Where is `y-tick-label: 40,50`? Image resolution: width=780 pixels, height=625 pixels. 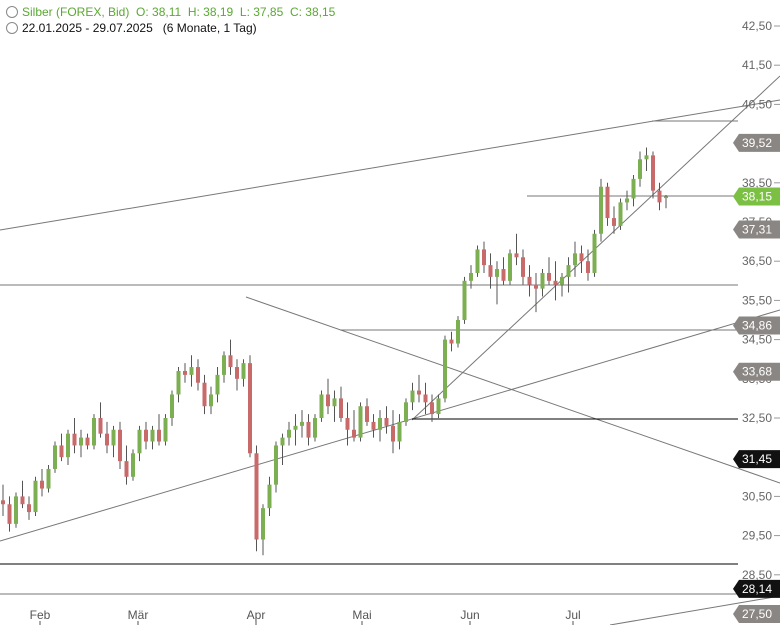
y-tick-label: 40,50 is located at coordinates (757, 104).